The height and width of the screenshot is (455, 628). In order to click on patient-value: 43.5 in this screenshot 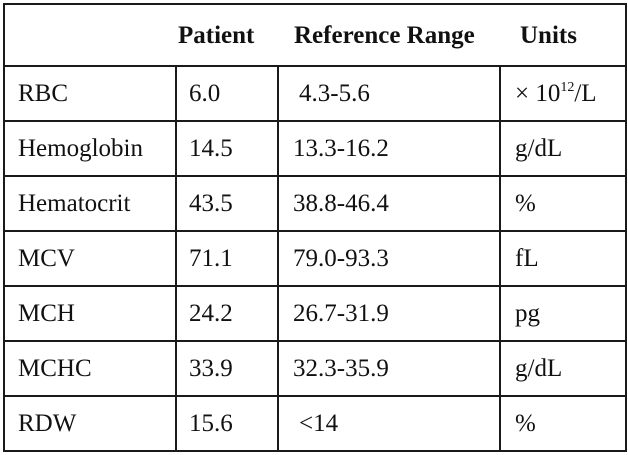, I will do `click(227, 203)`.